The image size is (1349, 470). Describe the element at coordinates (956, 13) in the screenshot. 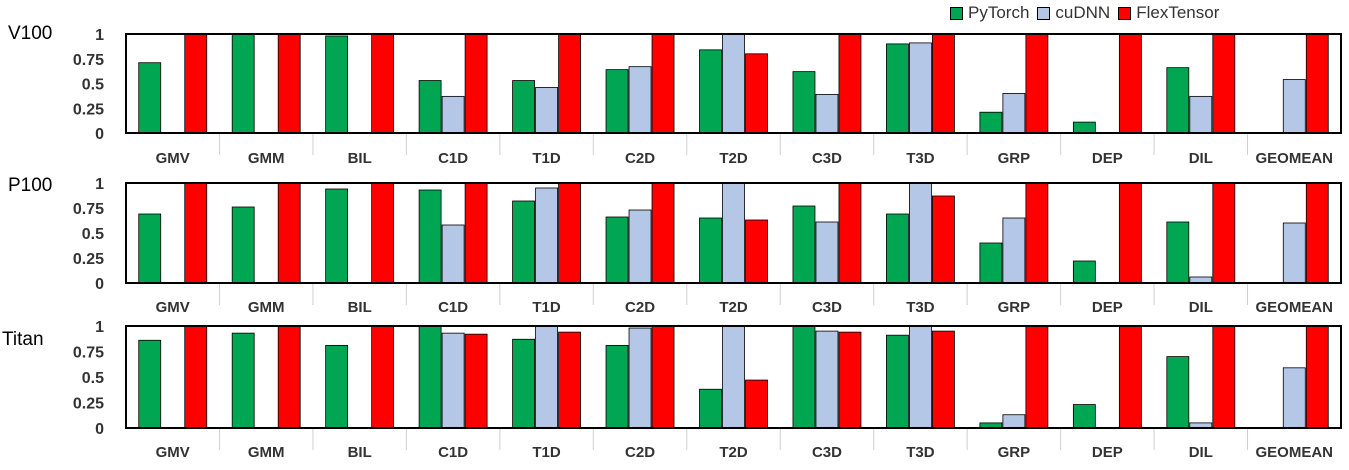

I see `legend-swatch-pytorch` at that location.